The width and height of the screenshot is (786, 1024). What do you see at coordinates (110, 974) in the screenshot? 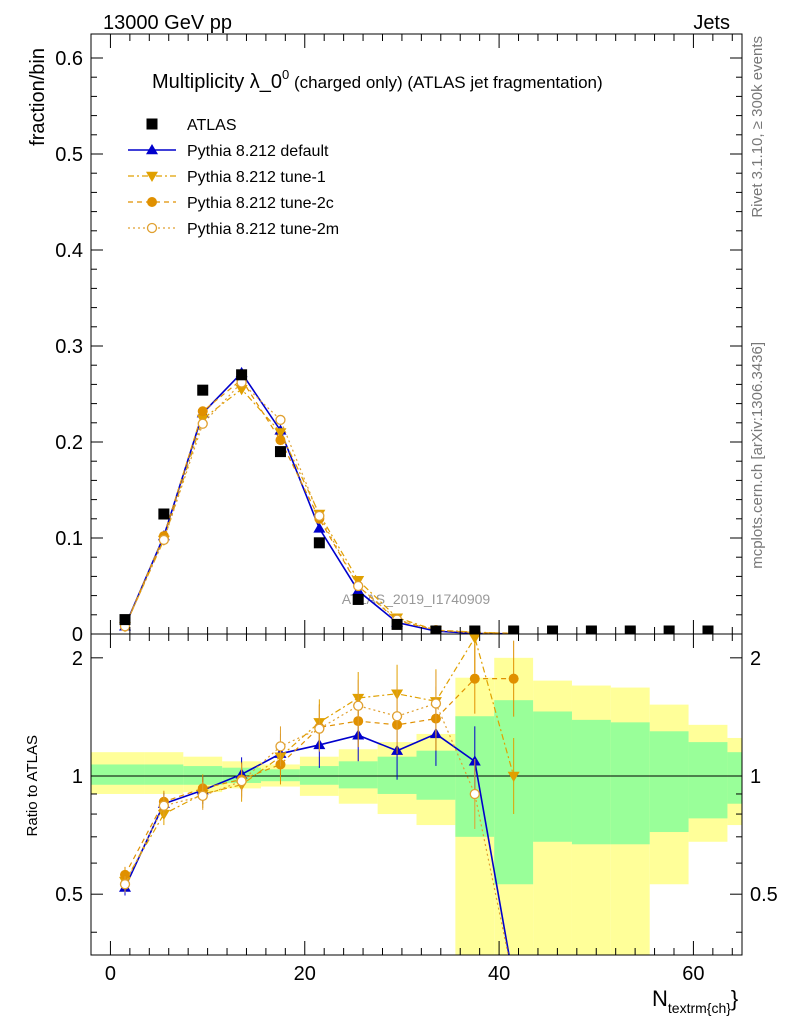
I see `xtick-label: 0` at bounding box center [110, 974].